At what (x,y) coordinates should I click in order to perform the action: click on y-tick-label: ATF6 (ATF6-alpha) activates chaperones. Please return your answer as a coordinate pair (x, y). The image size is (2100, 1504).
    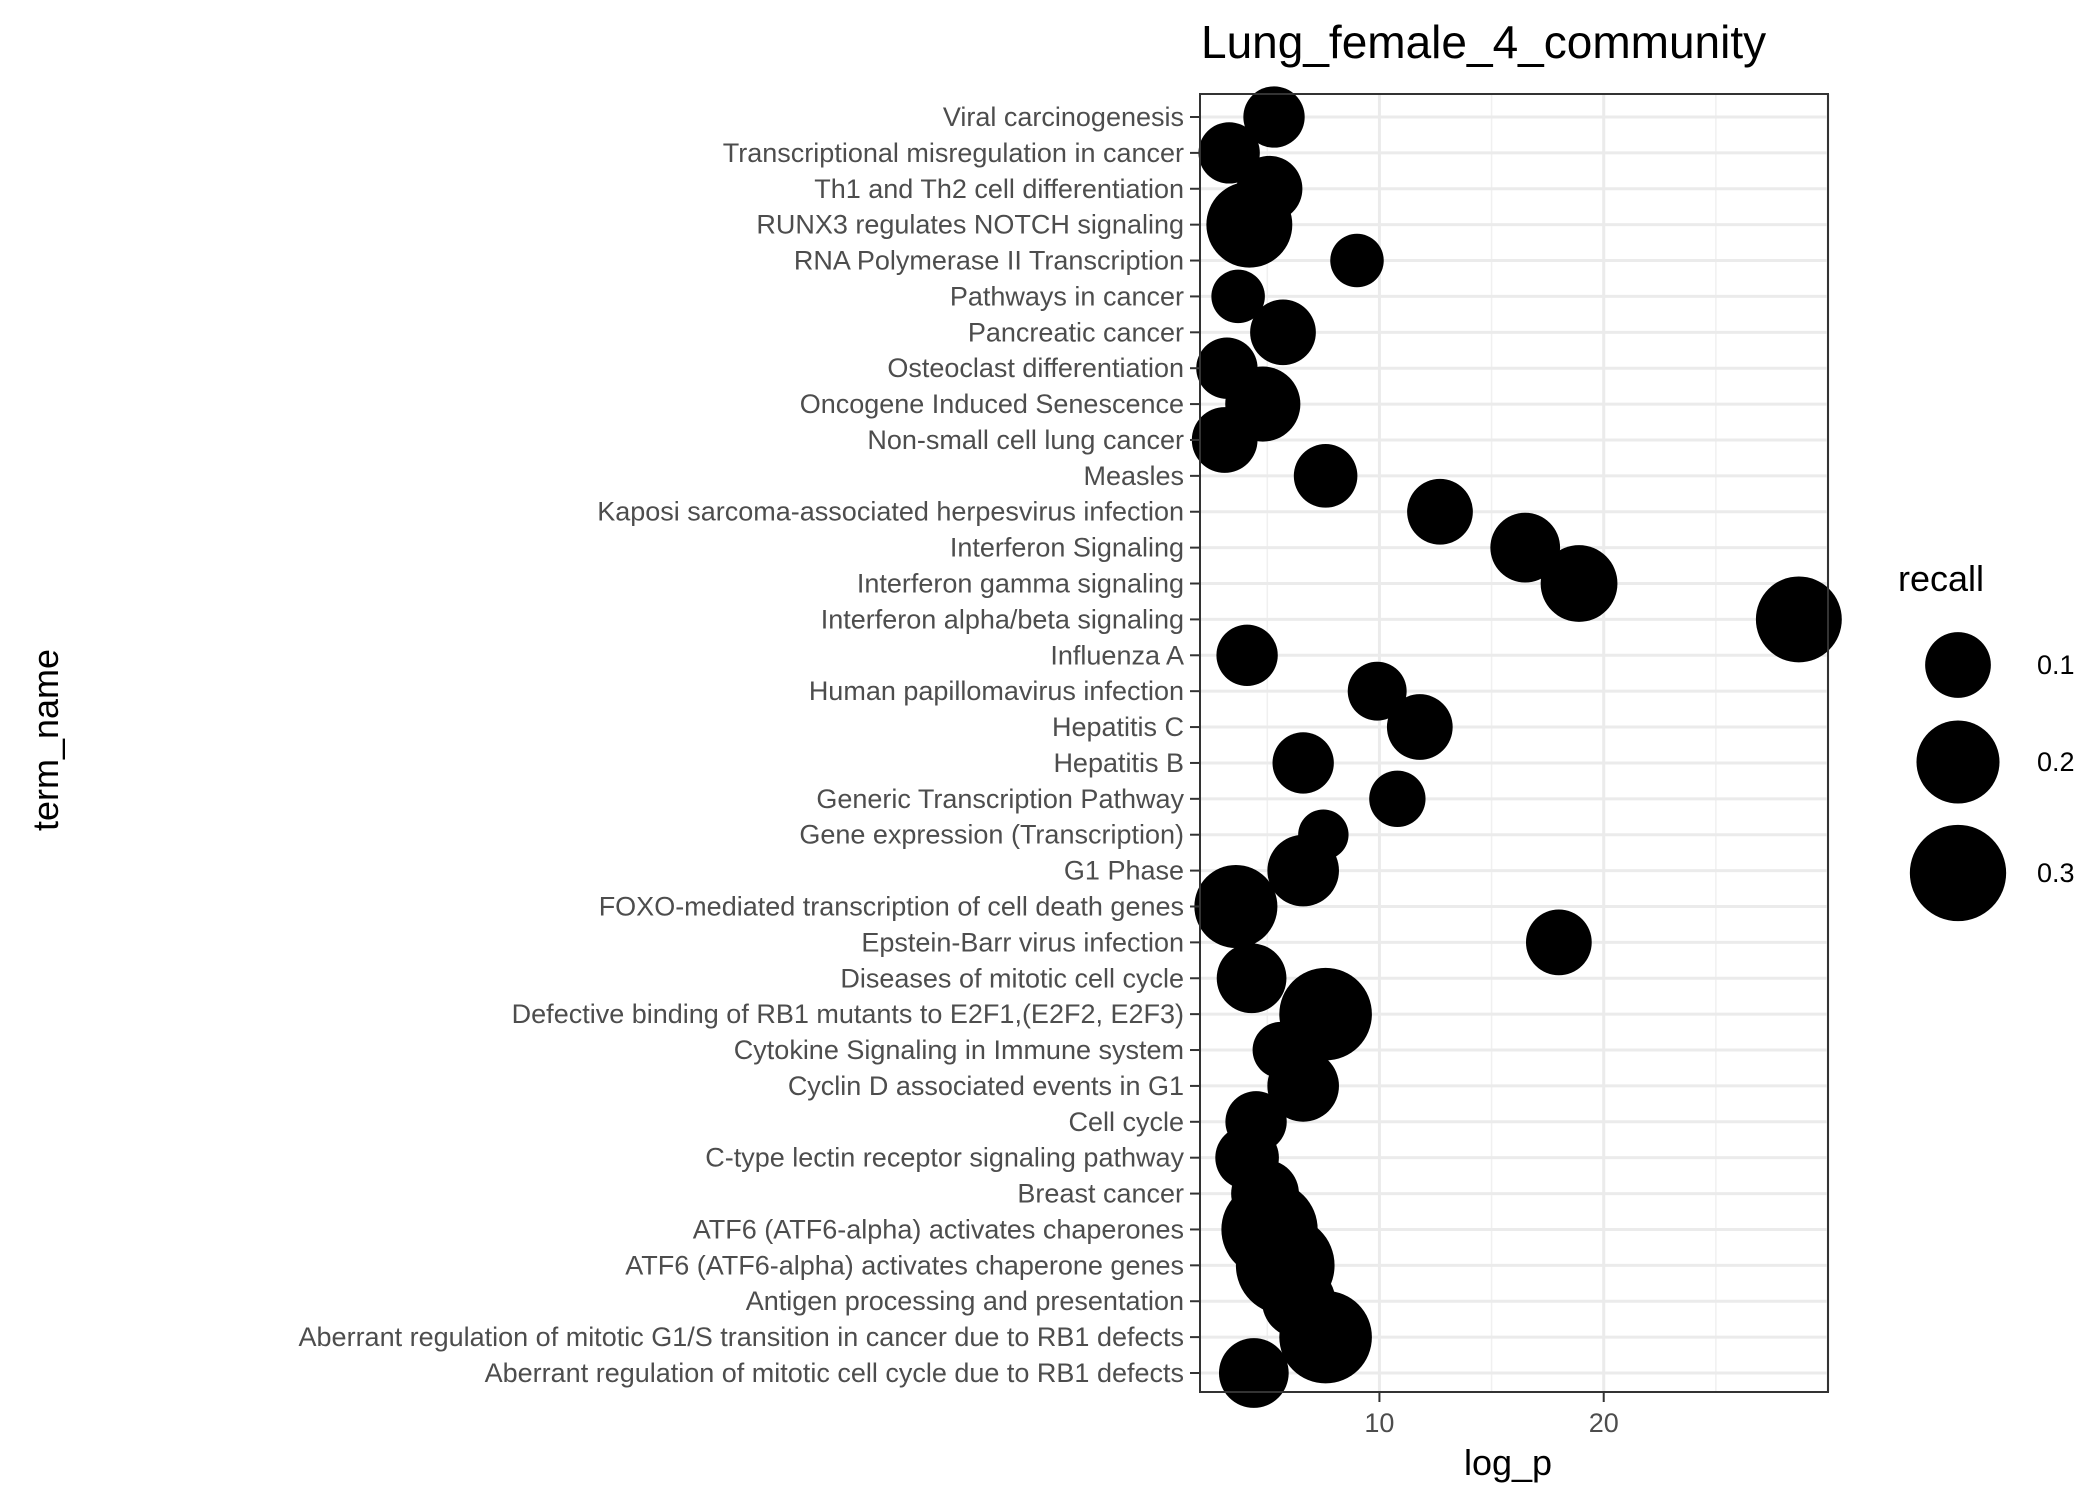
    Looking at the image, I should click on (938, 1229).